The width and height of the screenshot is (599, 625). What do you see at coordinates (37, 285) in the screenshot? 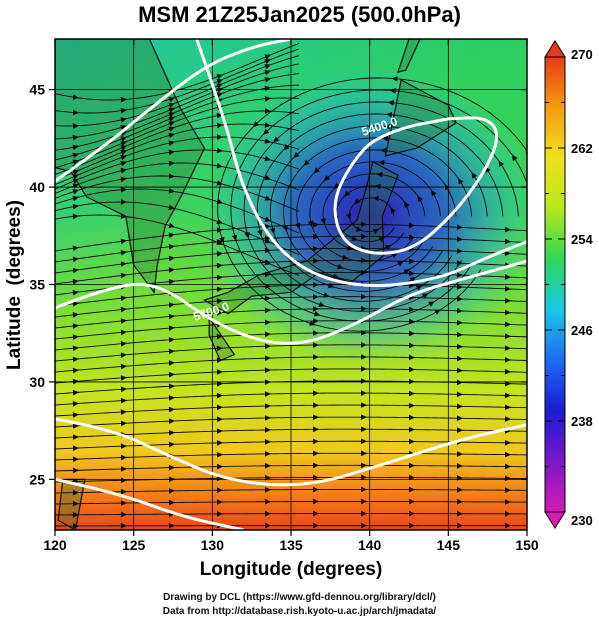
I see `y-tick-label: 35` at bounding box center [37, 285].